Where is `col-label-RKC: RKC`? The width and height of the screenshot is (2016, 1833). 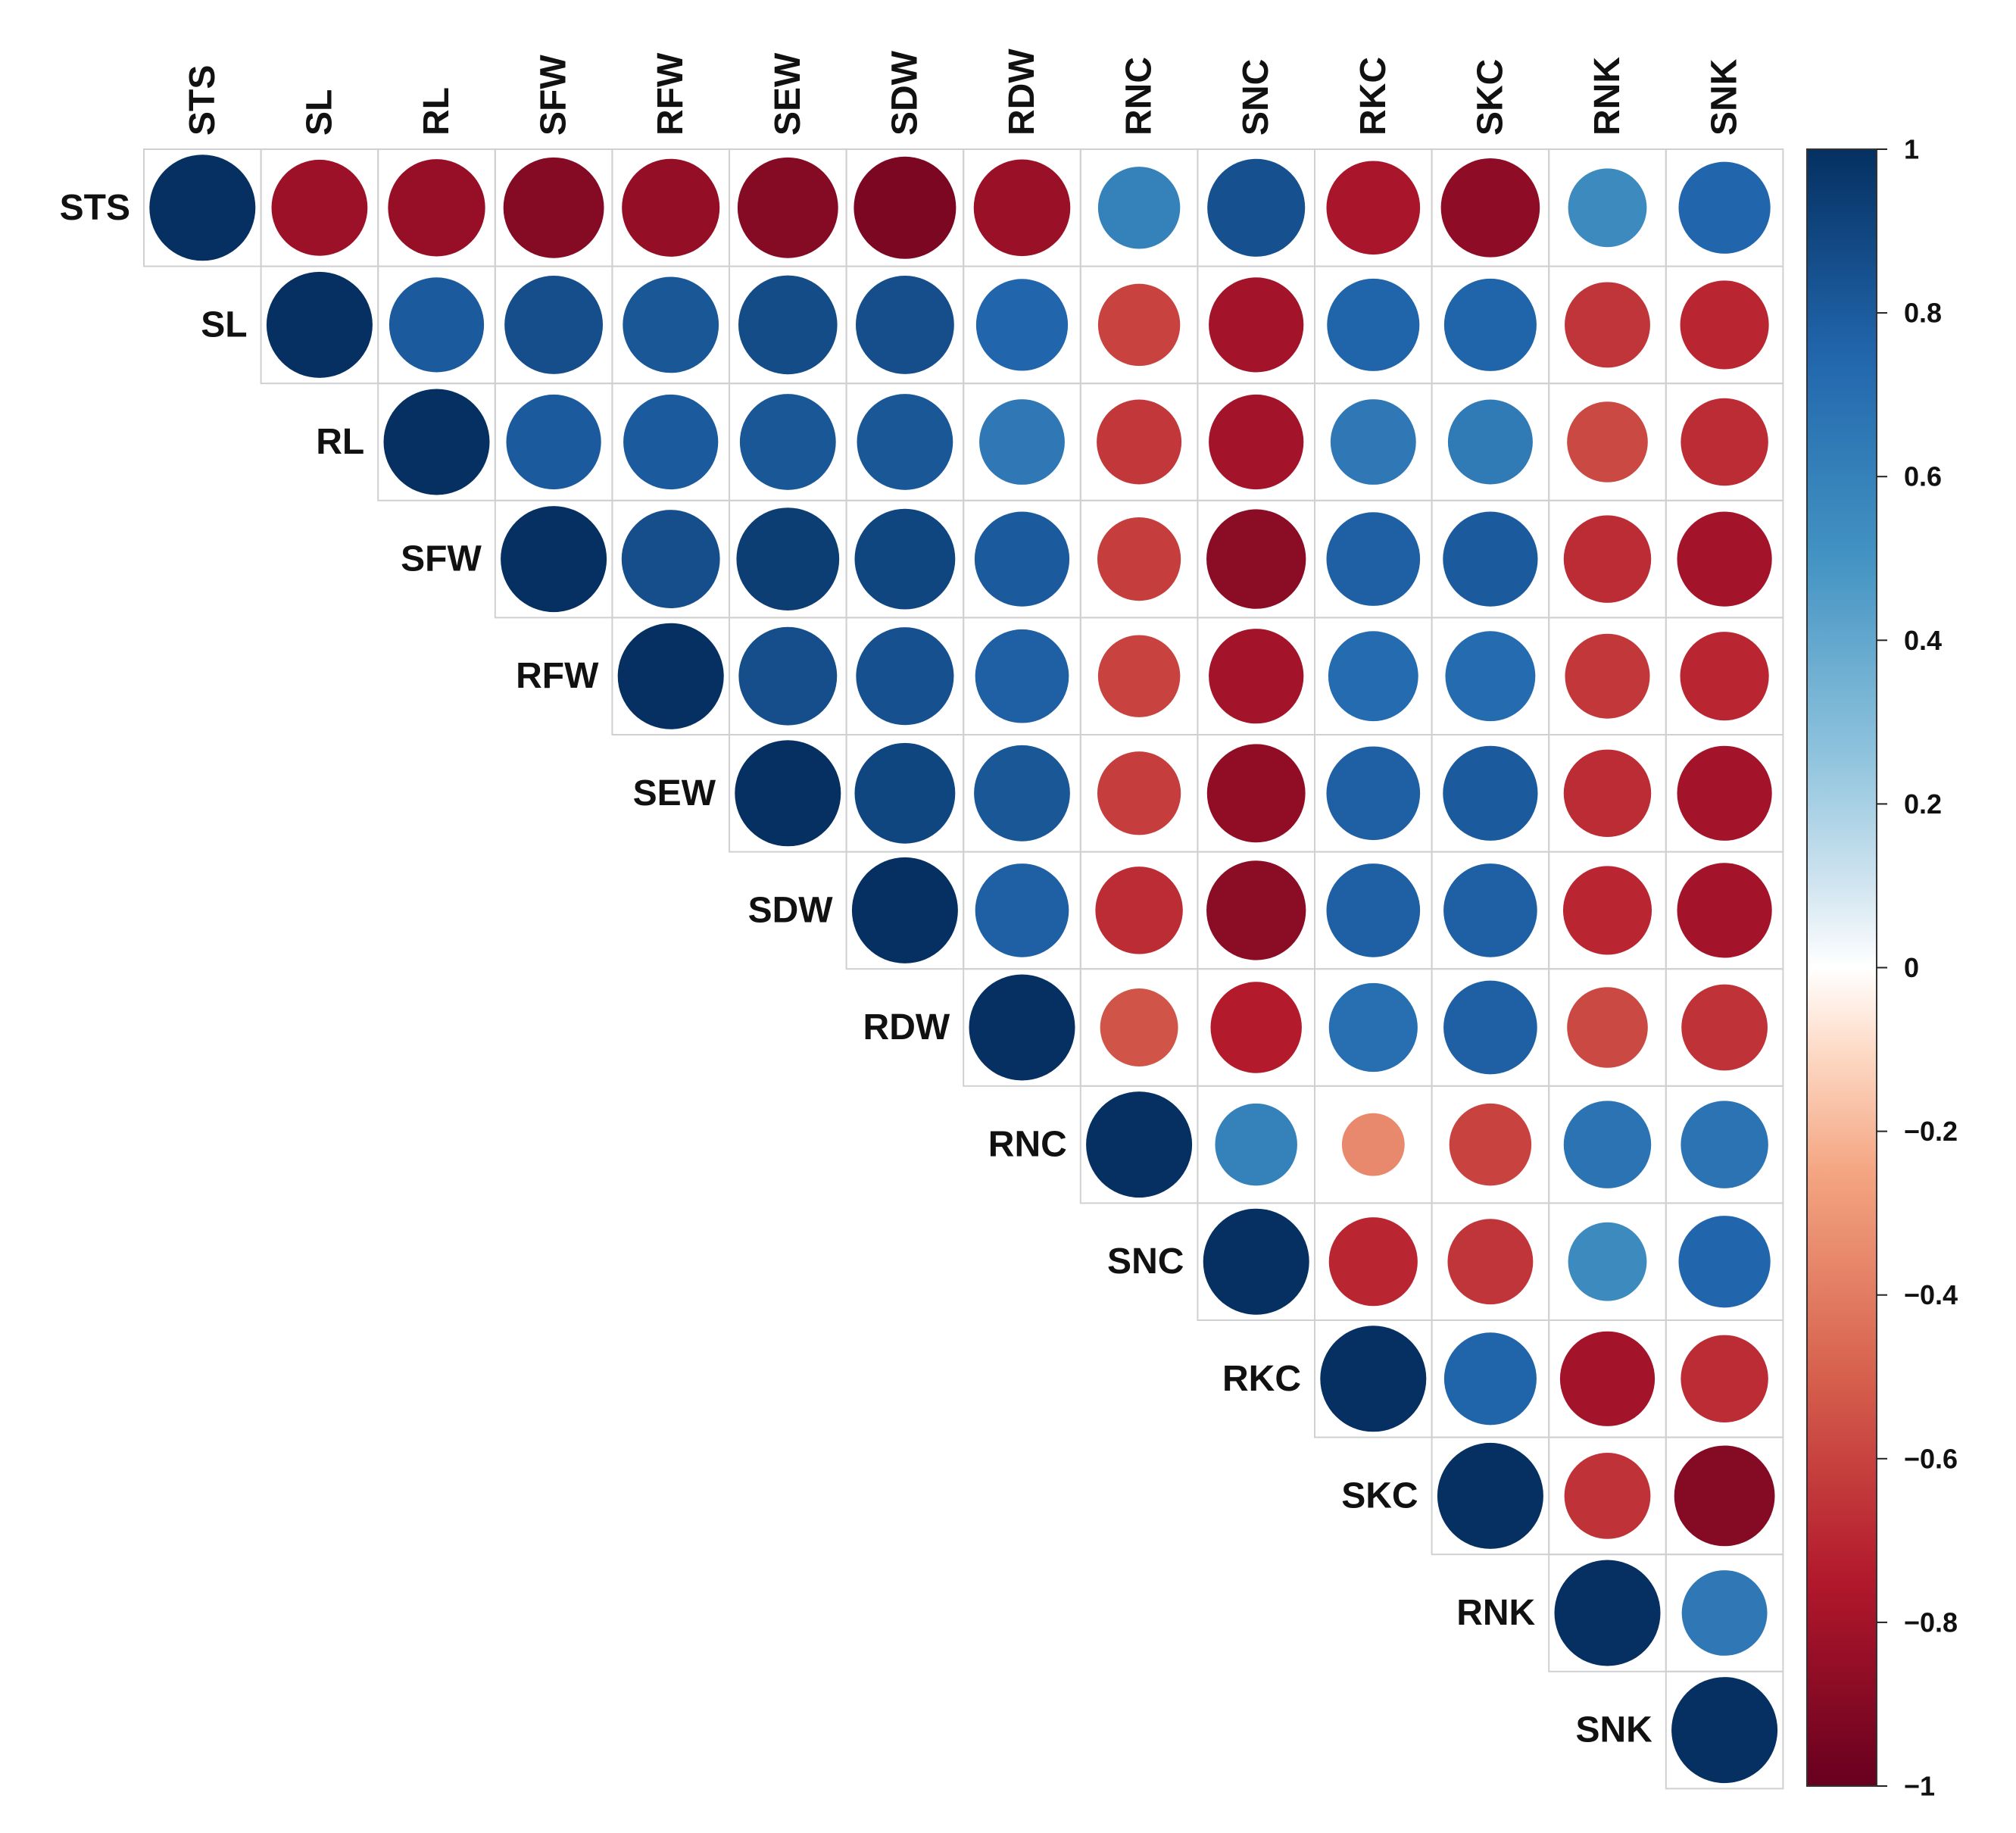
col-label-RKC: RKC is located at coordinates (1373, 96).